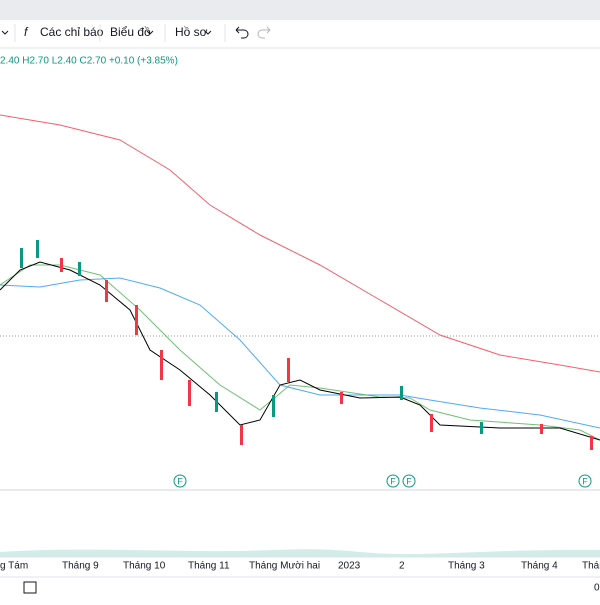 This screenshot has width=600, height=605. I want to click on chart-button: Biểu đồ, so click(130, 32).